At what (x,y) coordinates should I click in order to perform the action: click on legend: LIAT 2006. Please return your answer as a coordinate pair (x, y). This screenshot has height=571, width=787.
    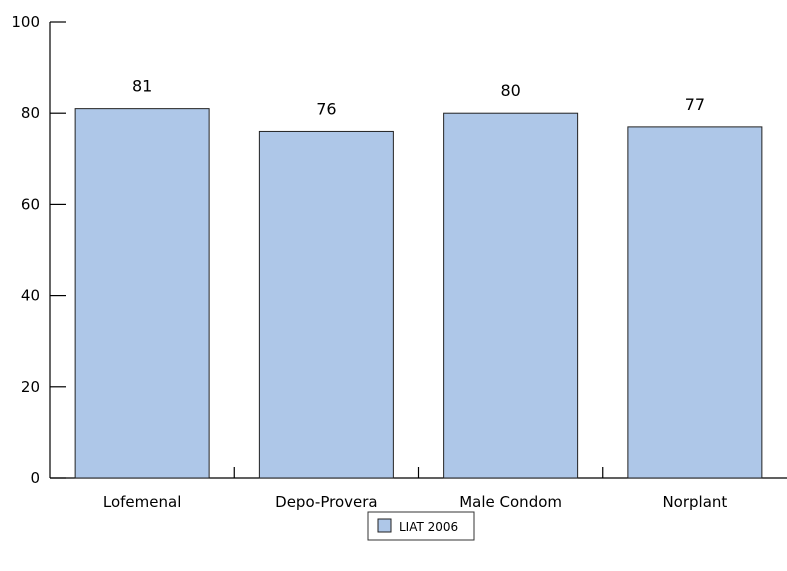
    Looking at the image, I should click on (421, 526).